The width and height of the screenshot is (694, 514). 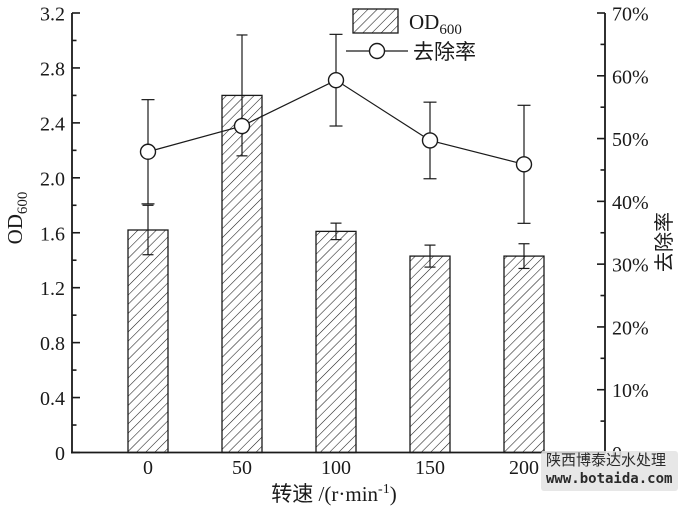 I want to click on left-axis-tick-label: 2.0, so click(x=52, y=179).